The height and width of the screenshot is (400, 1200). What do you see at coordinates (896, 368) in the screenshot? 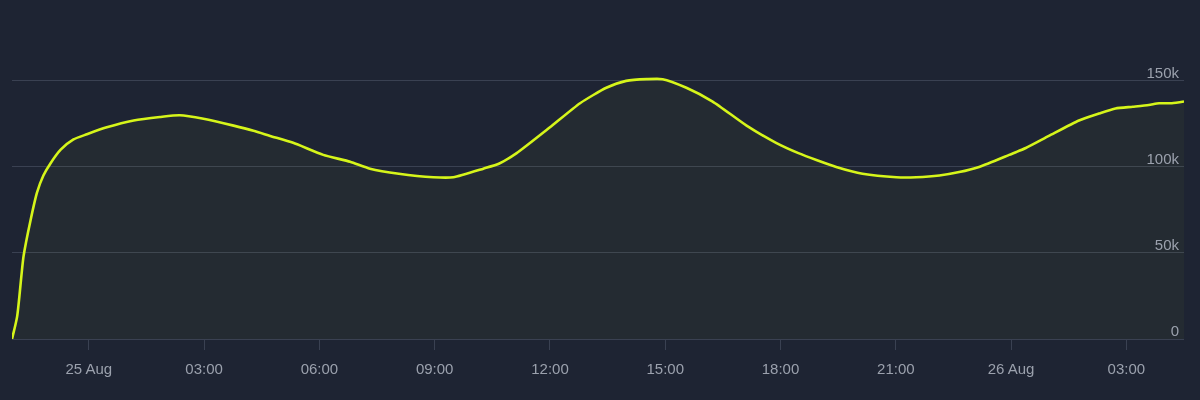
I see `x-tick-label: 21:00` at bounding box center [896, 368].